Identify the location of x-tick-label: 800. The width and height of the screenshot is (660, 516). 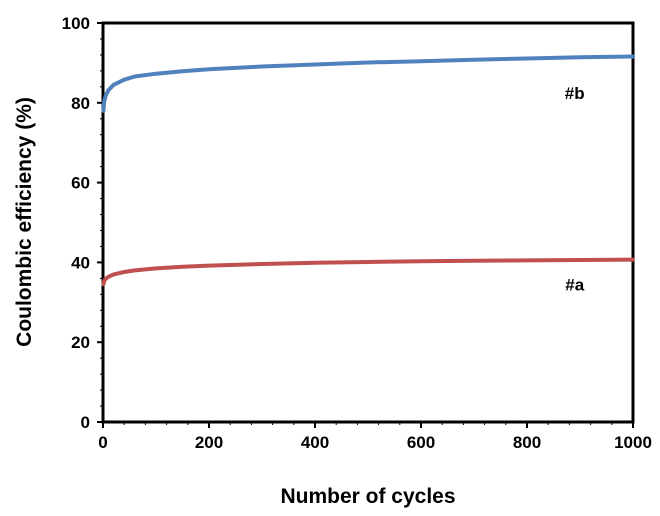
(527, 442).